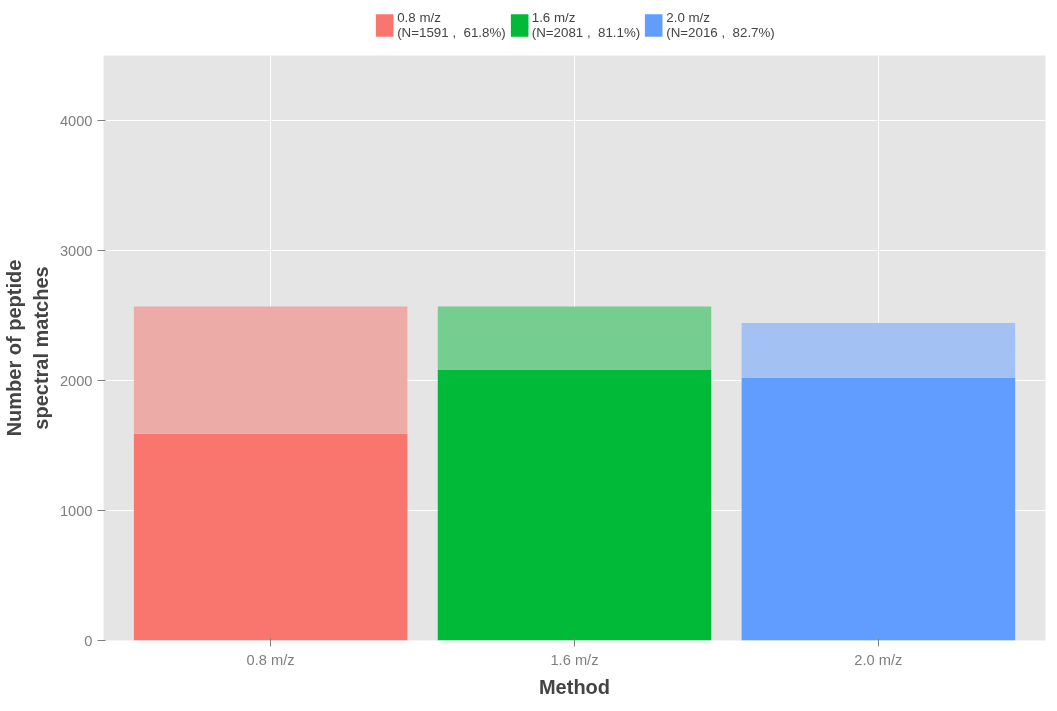 This screenshot has height=711, width=1057. I want to click on x-tick-label: 2.0 m/z, so click(878, 659).